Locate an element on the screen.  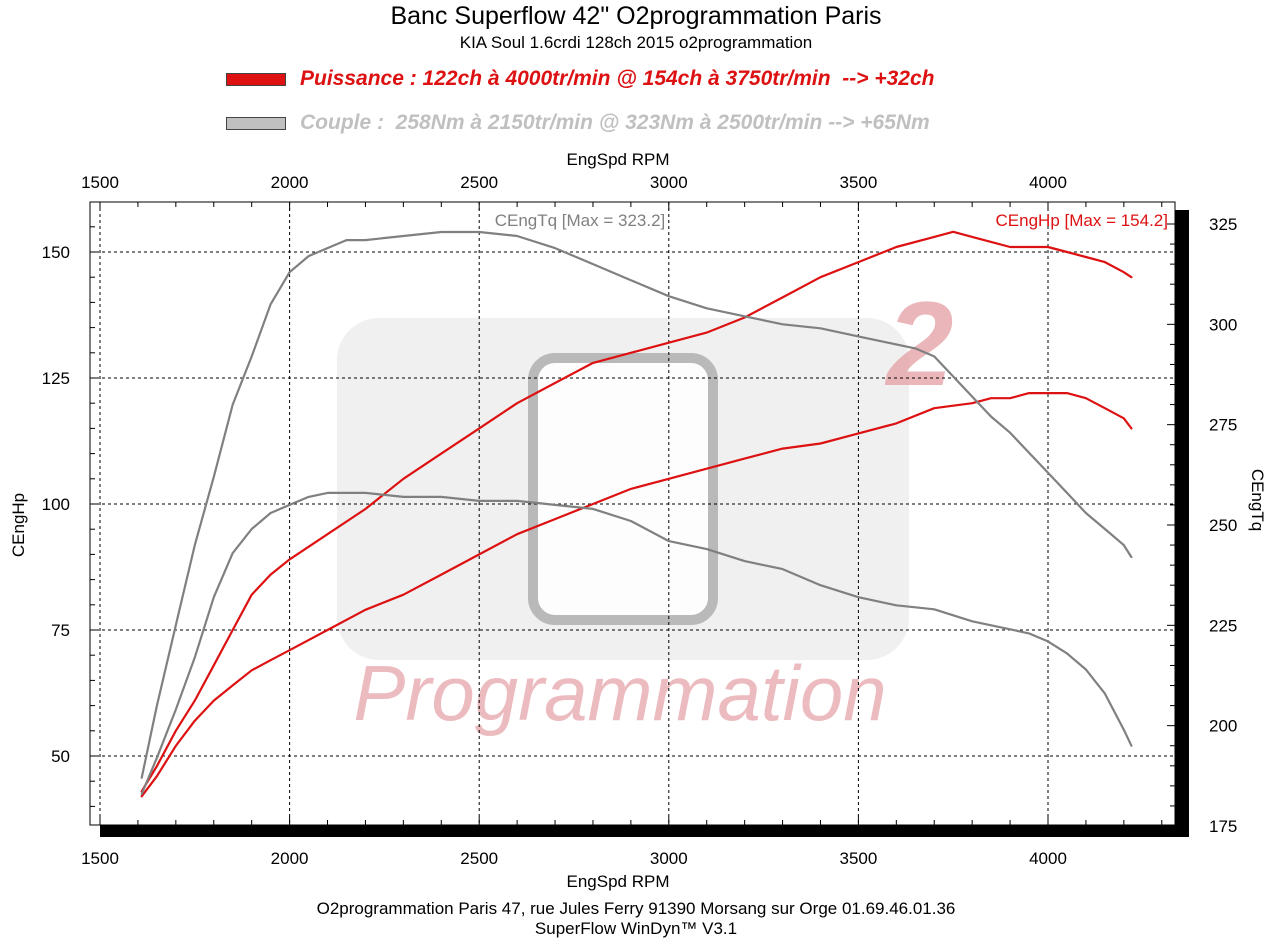
y-right-tick-label: 225 is located at coordinates (1223, 625).